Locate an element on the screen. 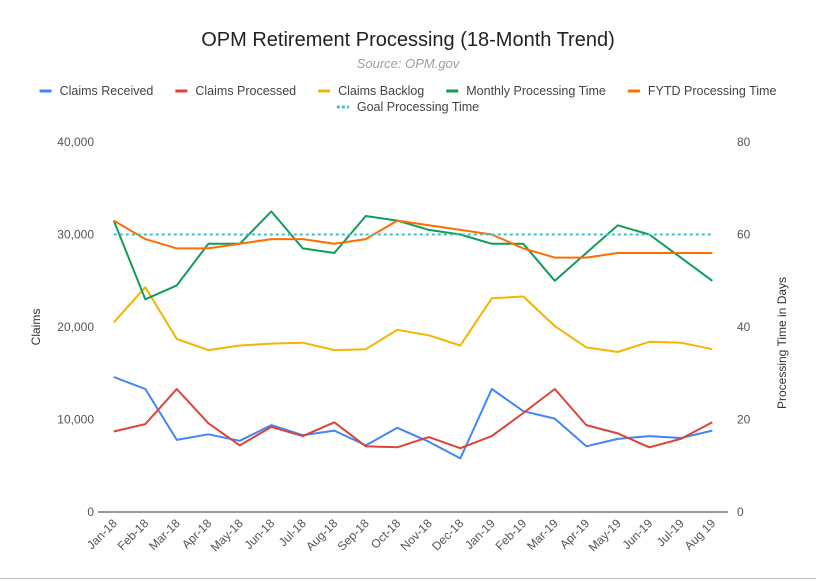 This screenshot has height=582, width=816. x-tick-label: Jun-19 is located at coordinates (638, 534).